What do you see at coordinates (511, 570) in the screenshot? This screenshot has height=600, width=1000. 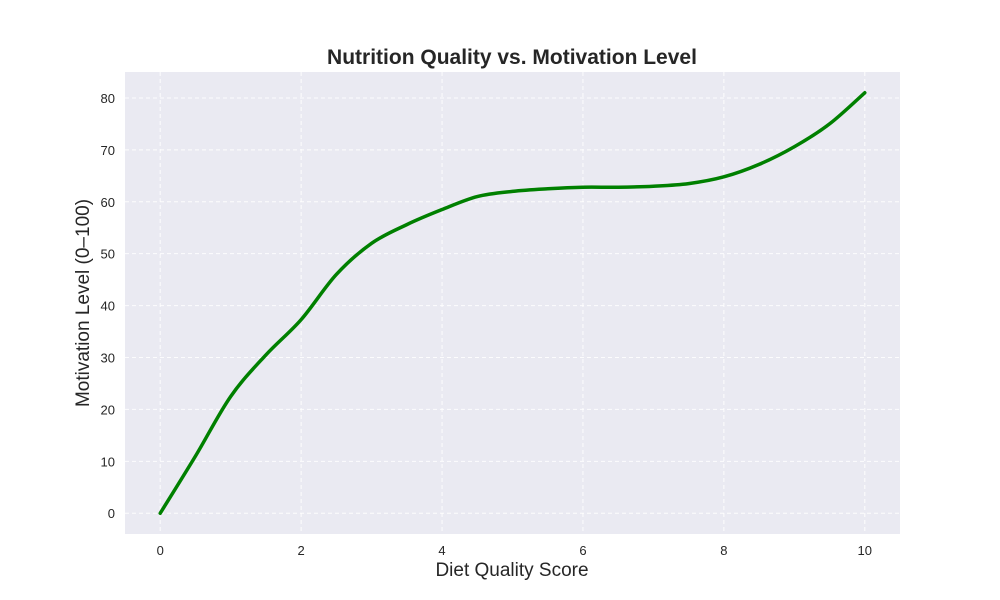 I see `x-axis-label: Diet Quality Score` at bounding box center [511, 570].